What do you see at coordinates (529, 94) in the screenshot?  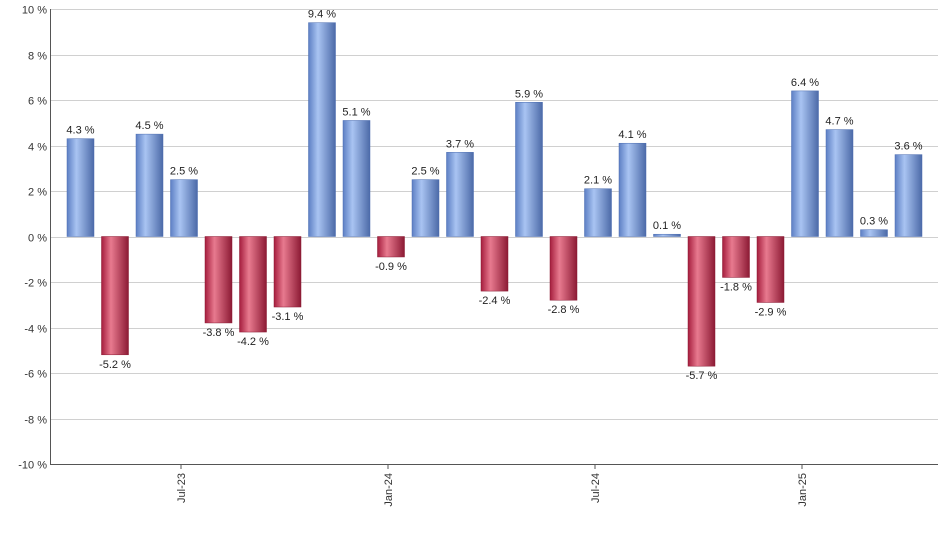 I see `data-label: 5.9 %` at bounding box center [529, 94].